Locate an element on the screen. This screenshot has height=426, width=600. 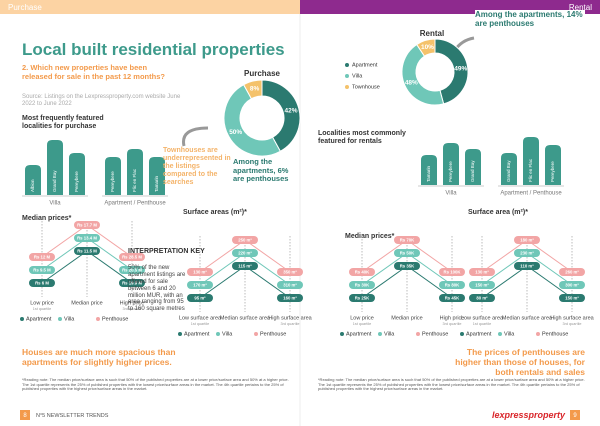
pill-label: 260 m² is located at coordinates (572, 271).